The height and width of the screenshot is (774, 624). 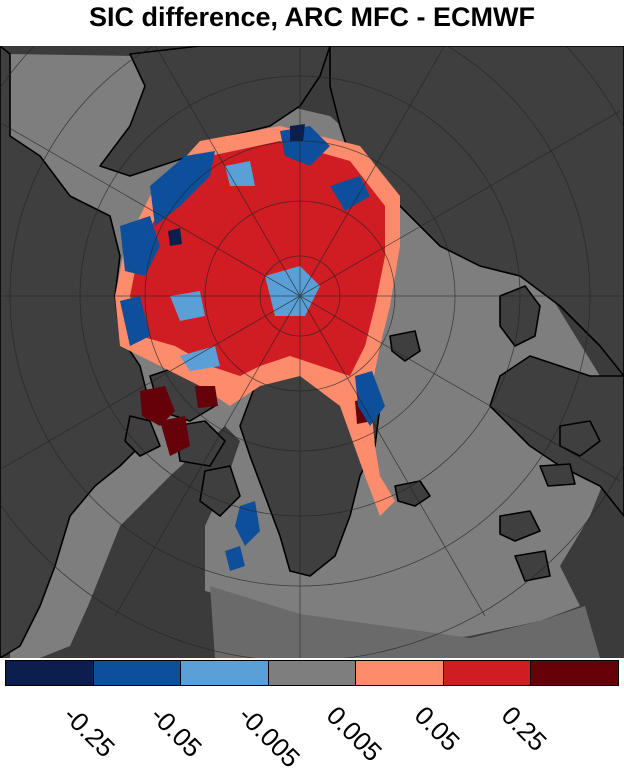 What do you see at coordinates (525, 728) in the screenshot?
I see `colorbar-tick-label: 0.25` at bounding box center [525, 728].